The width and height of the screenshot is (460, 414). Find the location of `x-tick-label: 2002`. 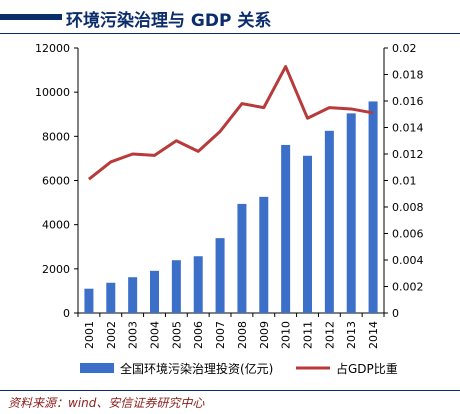

x-tick-label: 2002 is located at coordinates (111, 335).